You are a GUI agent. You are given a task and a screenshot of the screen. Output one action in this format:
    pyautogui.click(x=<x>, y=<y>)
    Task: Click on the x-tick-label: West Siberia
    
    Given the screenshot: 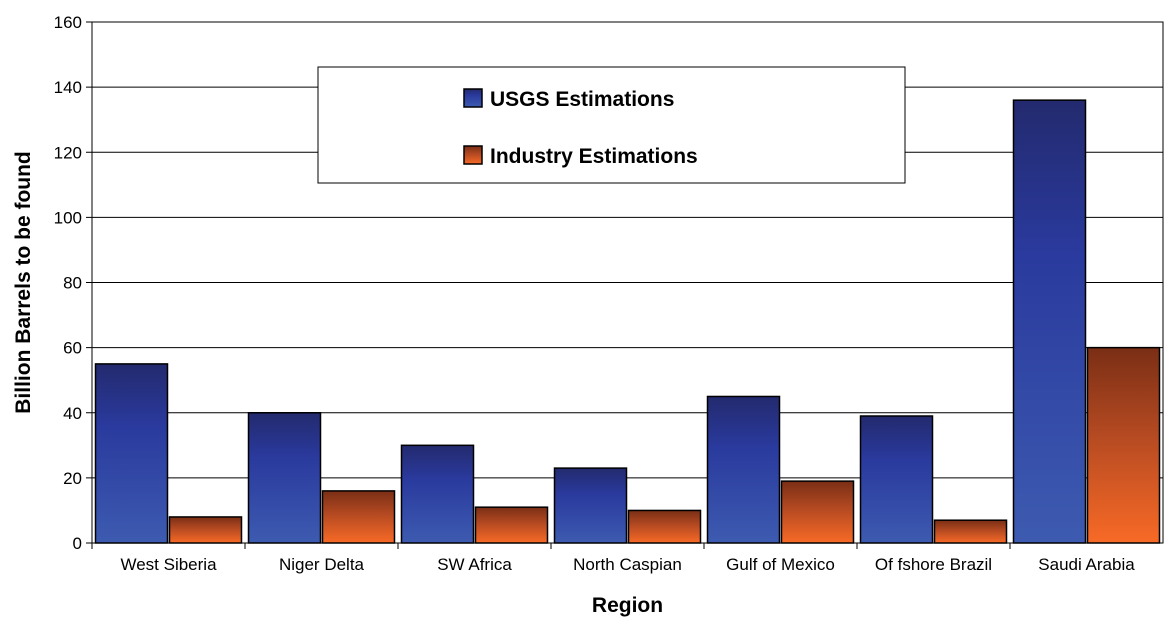 What is the action you would take?
    pyautogui.click(x=168, y=564)
    